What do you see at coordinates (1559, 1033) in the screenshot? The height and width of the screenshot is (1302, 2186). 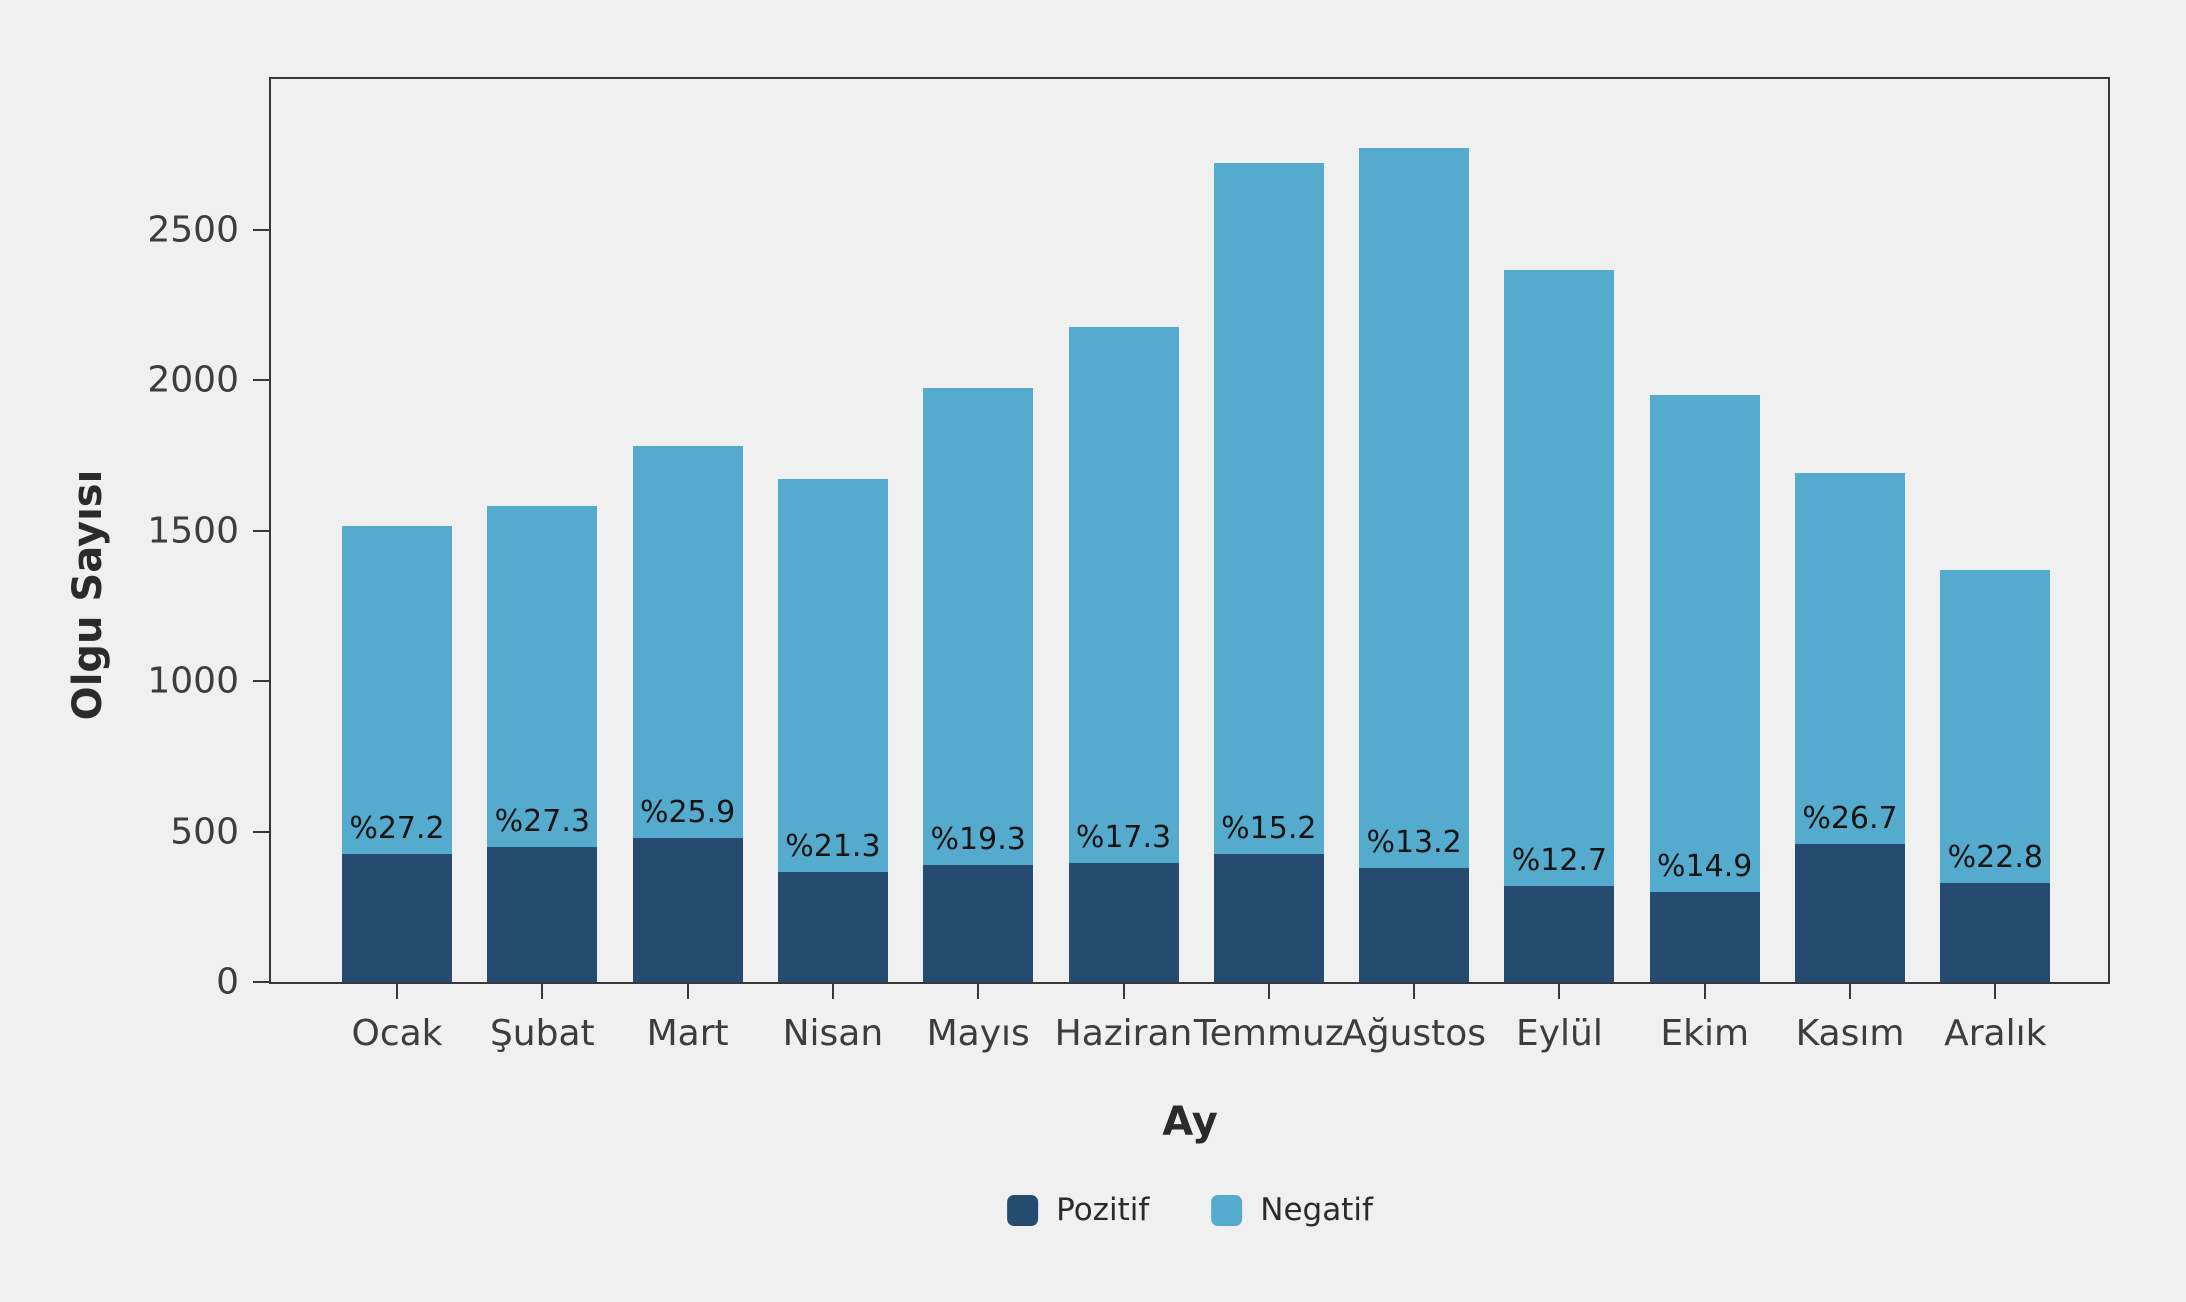 I see `x-tick-label-Eylül: Eylül` at bounding box center [1559, 1033].